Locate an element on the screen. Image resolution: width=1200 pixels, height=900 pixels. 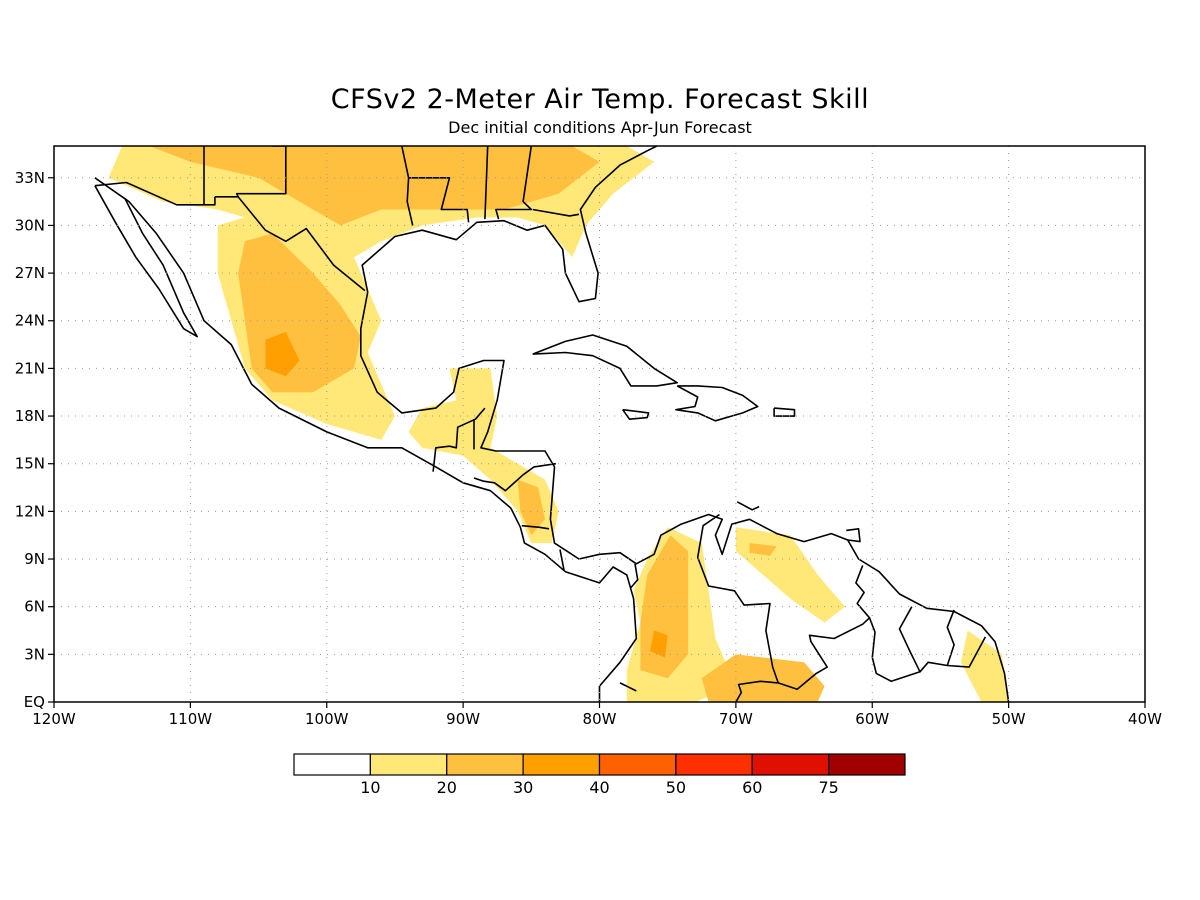
lon-tick-label: 80W is located at coordinates (600, 719).